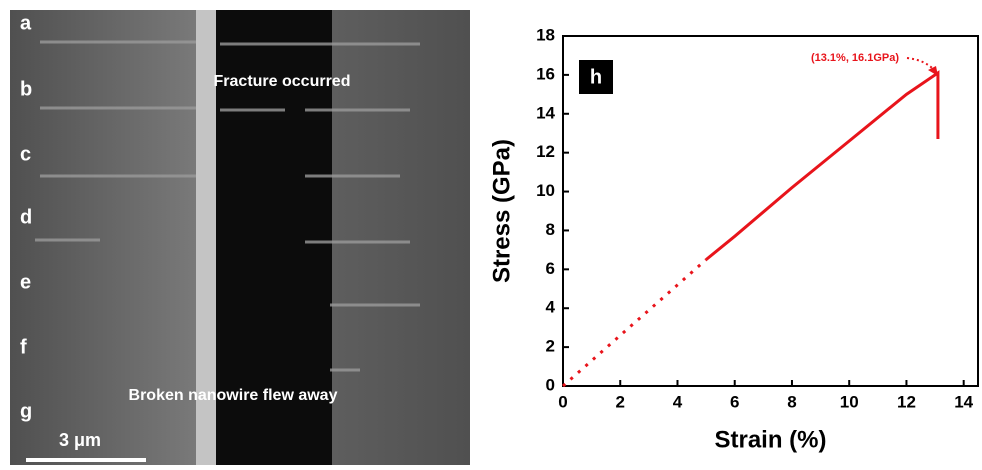  Describe the element at coordinates (906, 401) in the screenshot. I see `x-tick-label: 12` at that location.